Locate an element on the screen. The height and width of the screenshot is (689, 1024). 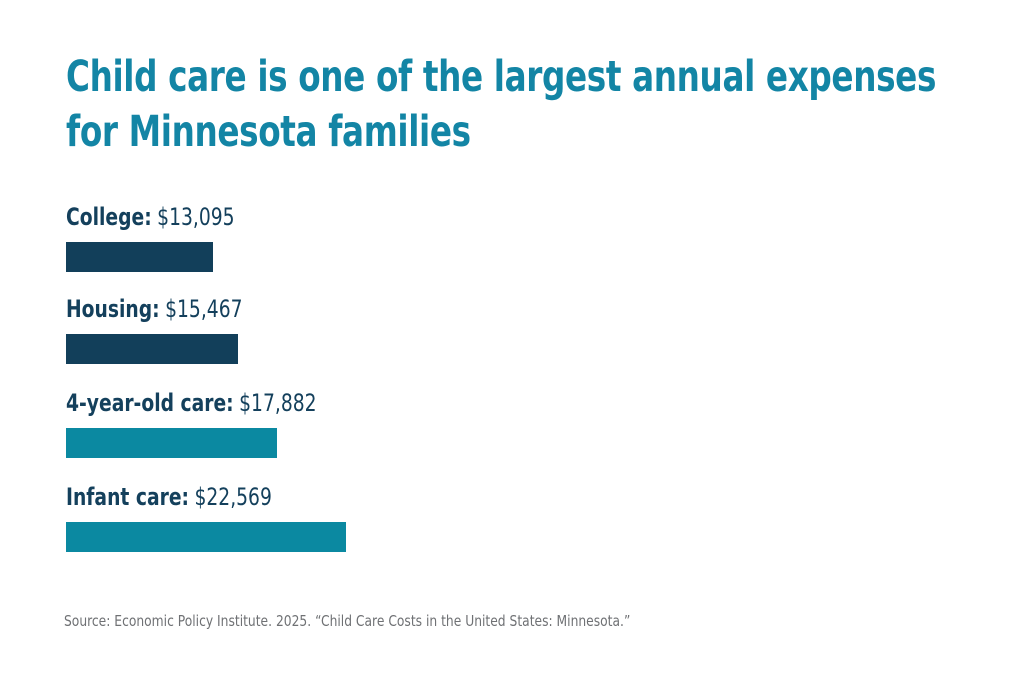
bar-college is located at coordinates (139, 257).